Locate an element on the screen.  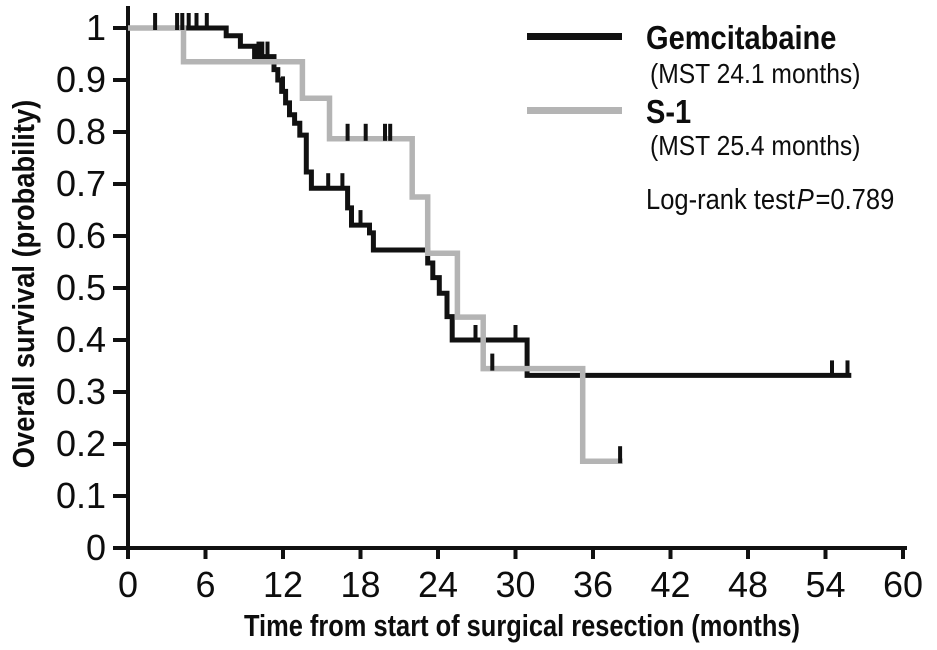
legend-label-gemcitabaine: Gemcitabaine is located at coordinates (754, 38).